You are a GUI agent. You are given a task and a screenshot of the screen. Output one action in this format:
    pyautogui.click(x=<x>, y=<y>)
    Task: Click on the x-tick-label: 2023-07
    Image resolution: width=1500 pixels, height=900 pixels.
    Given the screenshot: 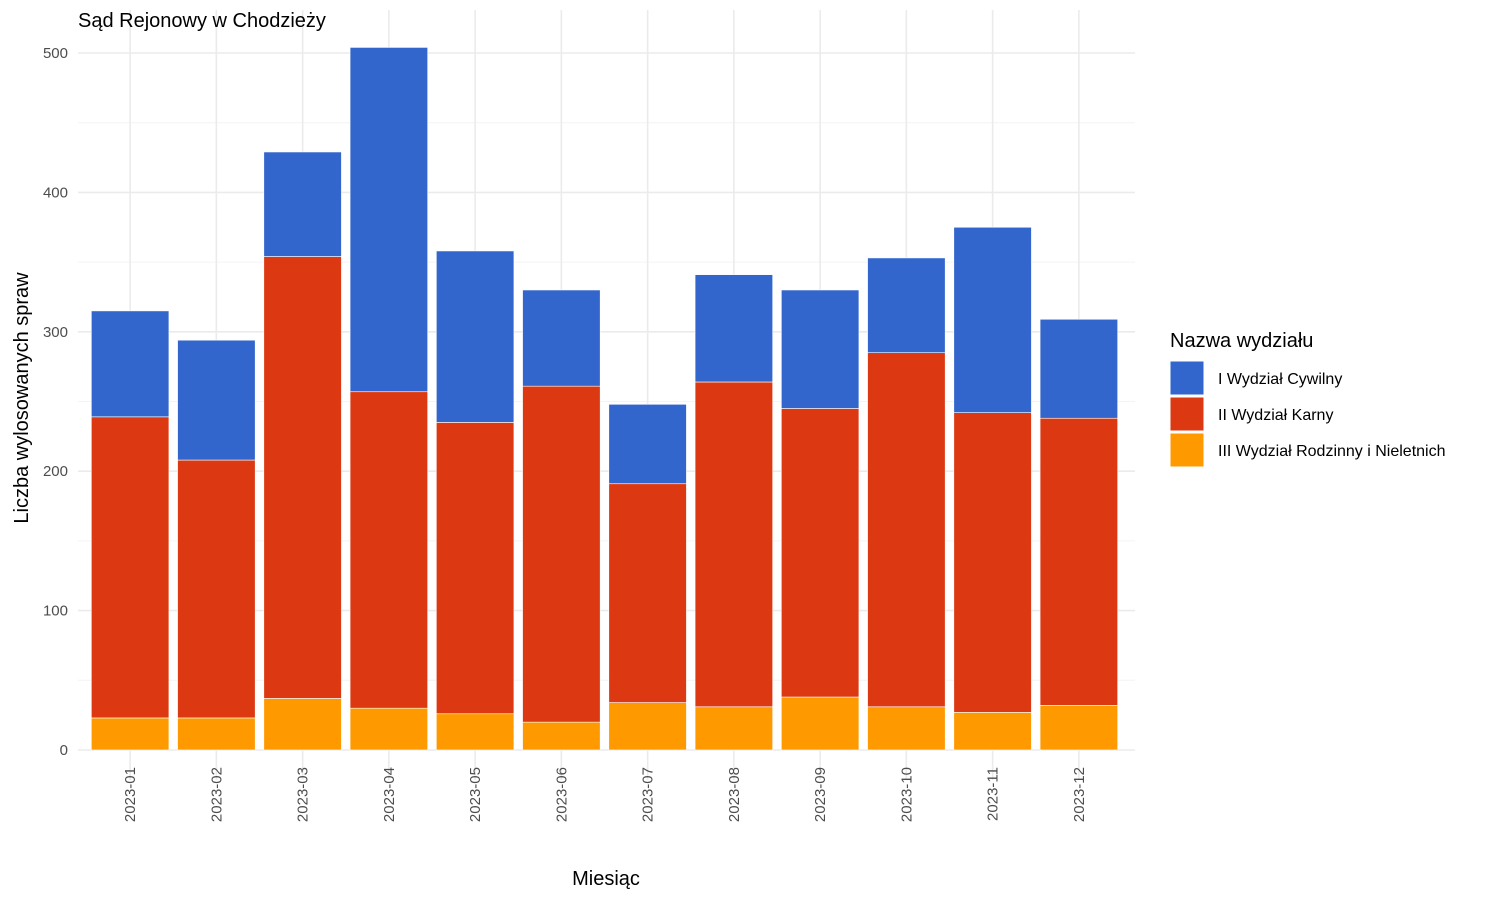 What is the action you would take?
    pyautogui.click(x=648, y=794)
    